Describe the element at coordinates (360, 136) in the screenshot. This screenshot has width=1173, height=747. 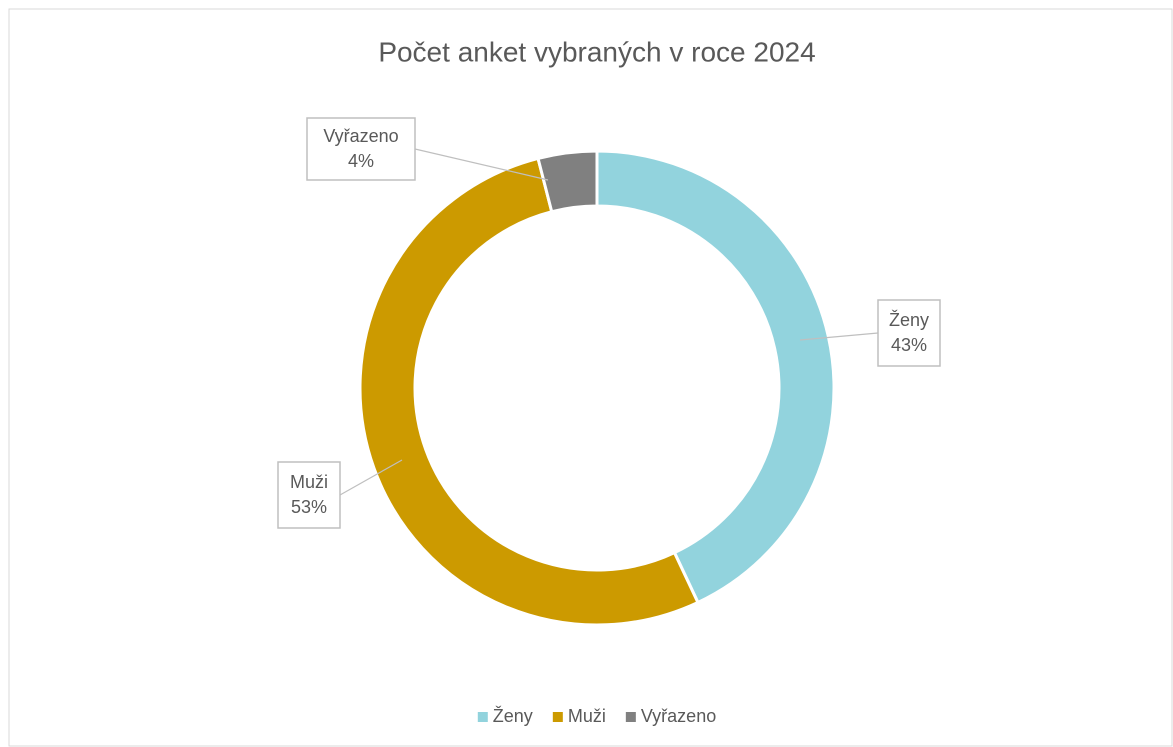
I see `data-label-name: Vyřazeno` at that location.